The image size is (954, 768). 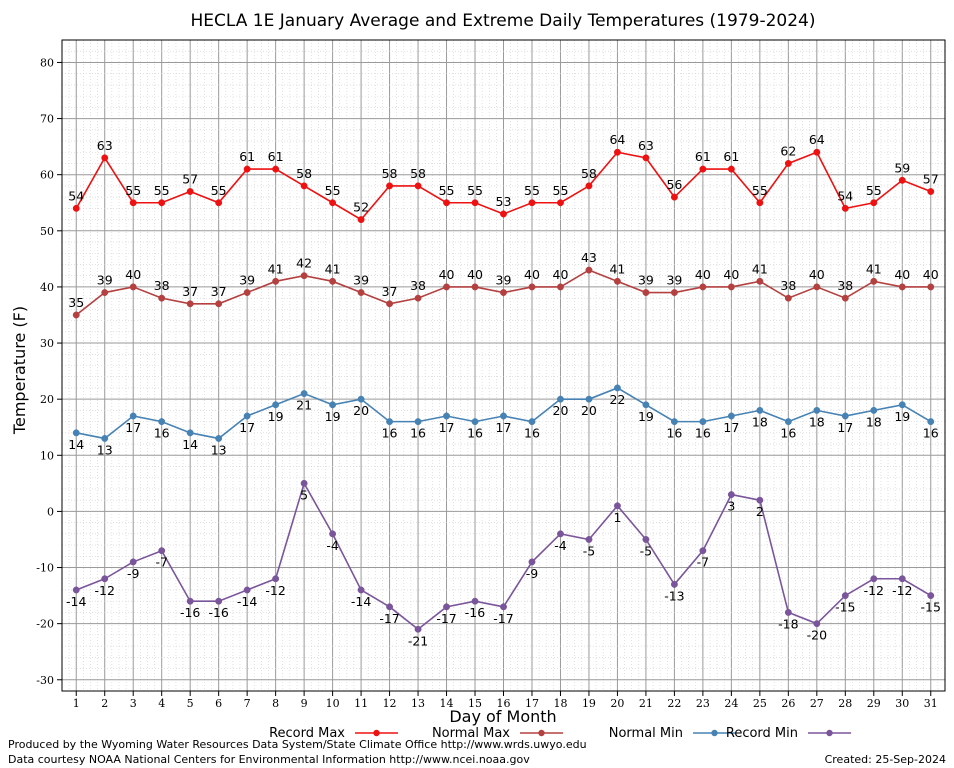 What do you see at coordinates (760, 703) in the screenshot?
I see `x-tick-label: 25` at bounding box center [760, 703].